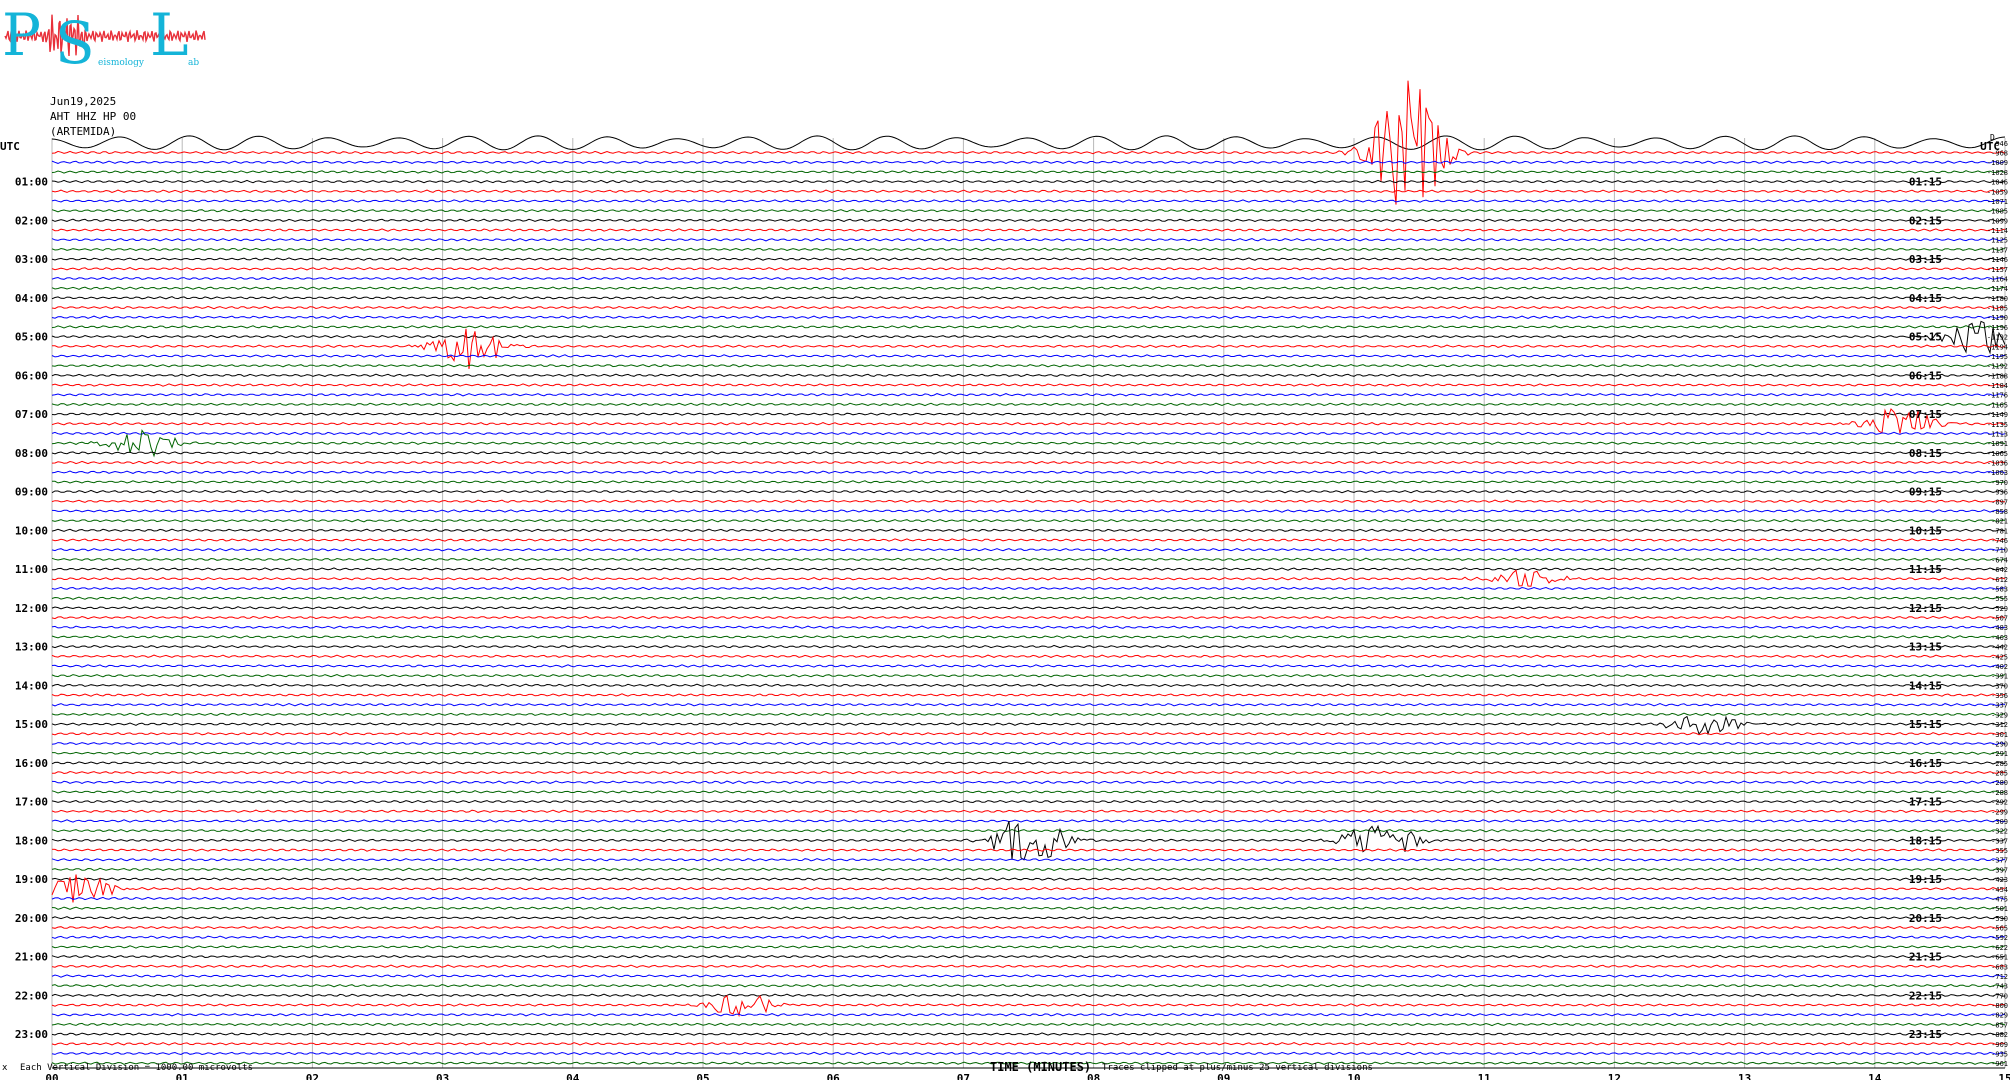 This screenshot has height=1080, width=2010. I want to click on hour-label-right: 22:15, so click(1925, 995).